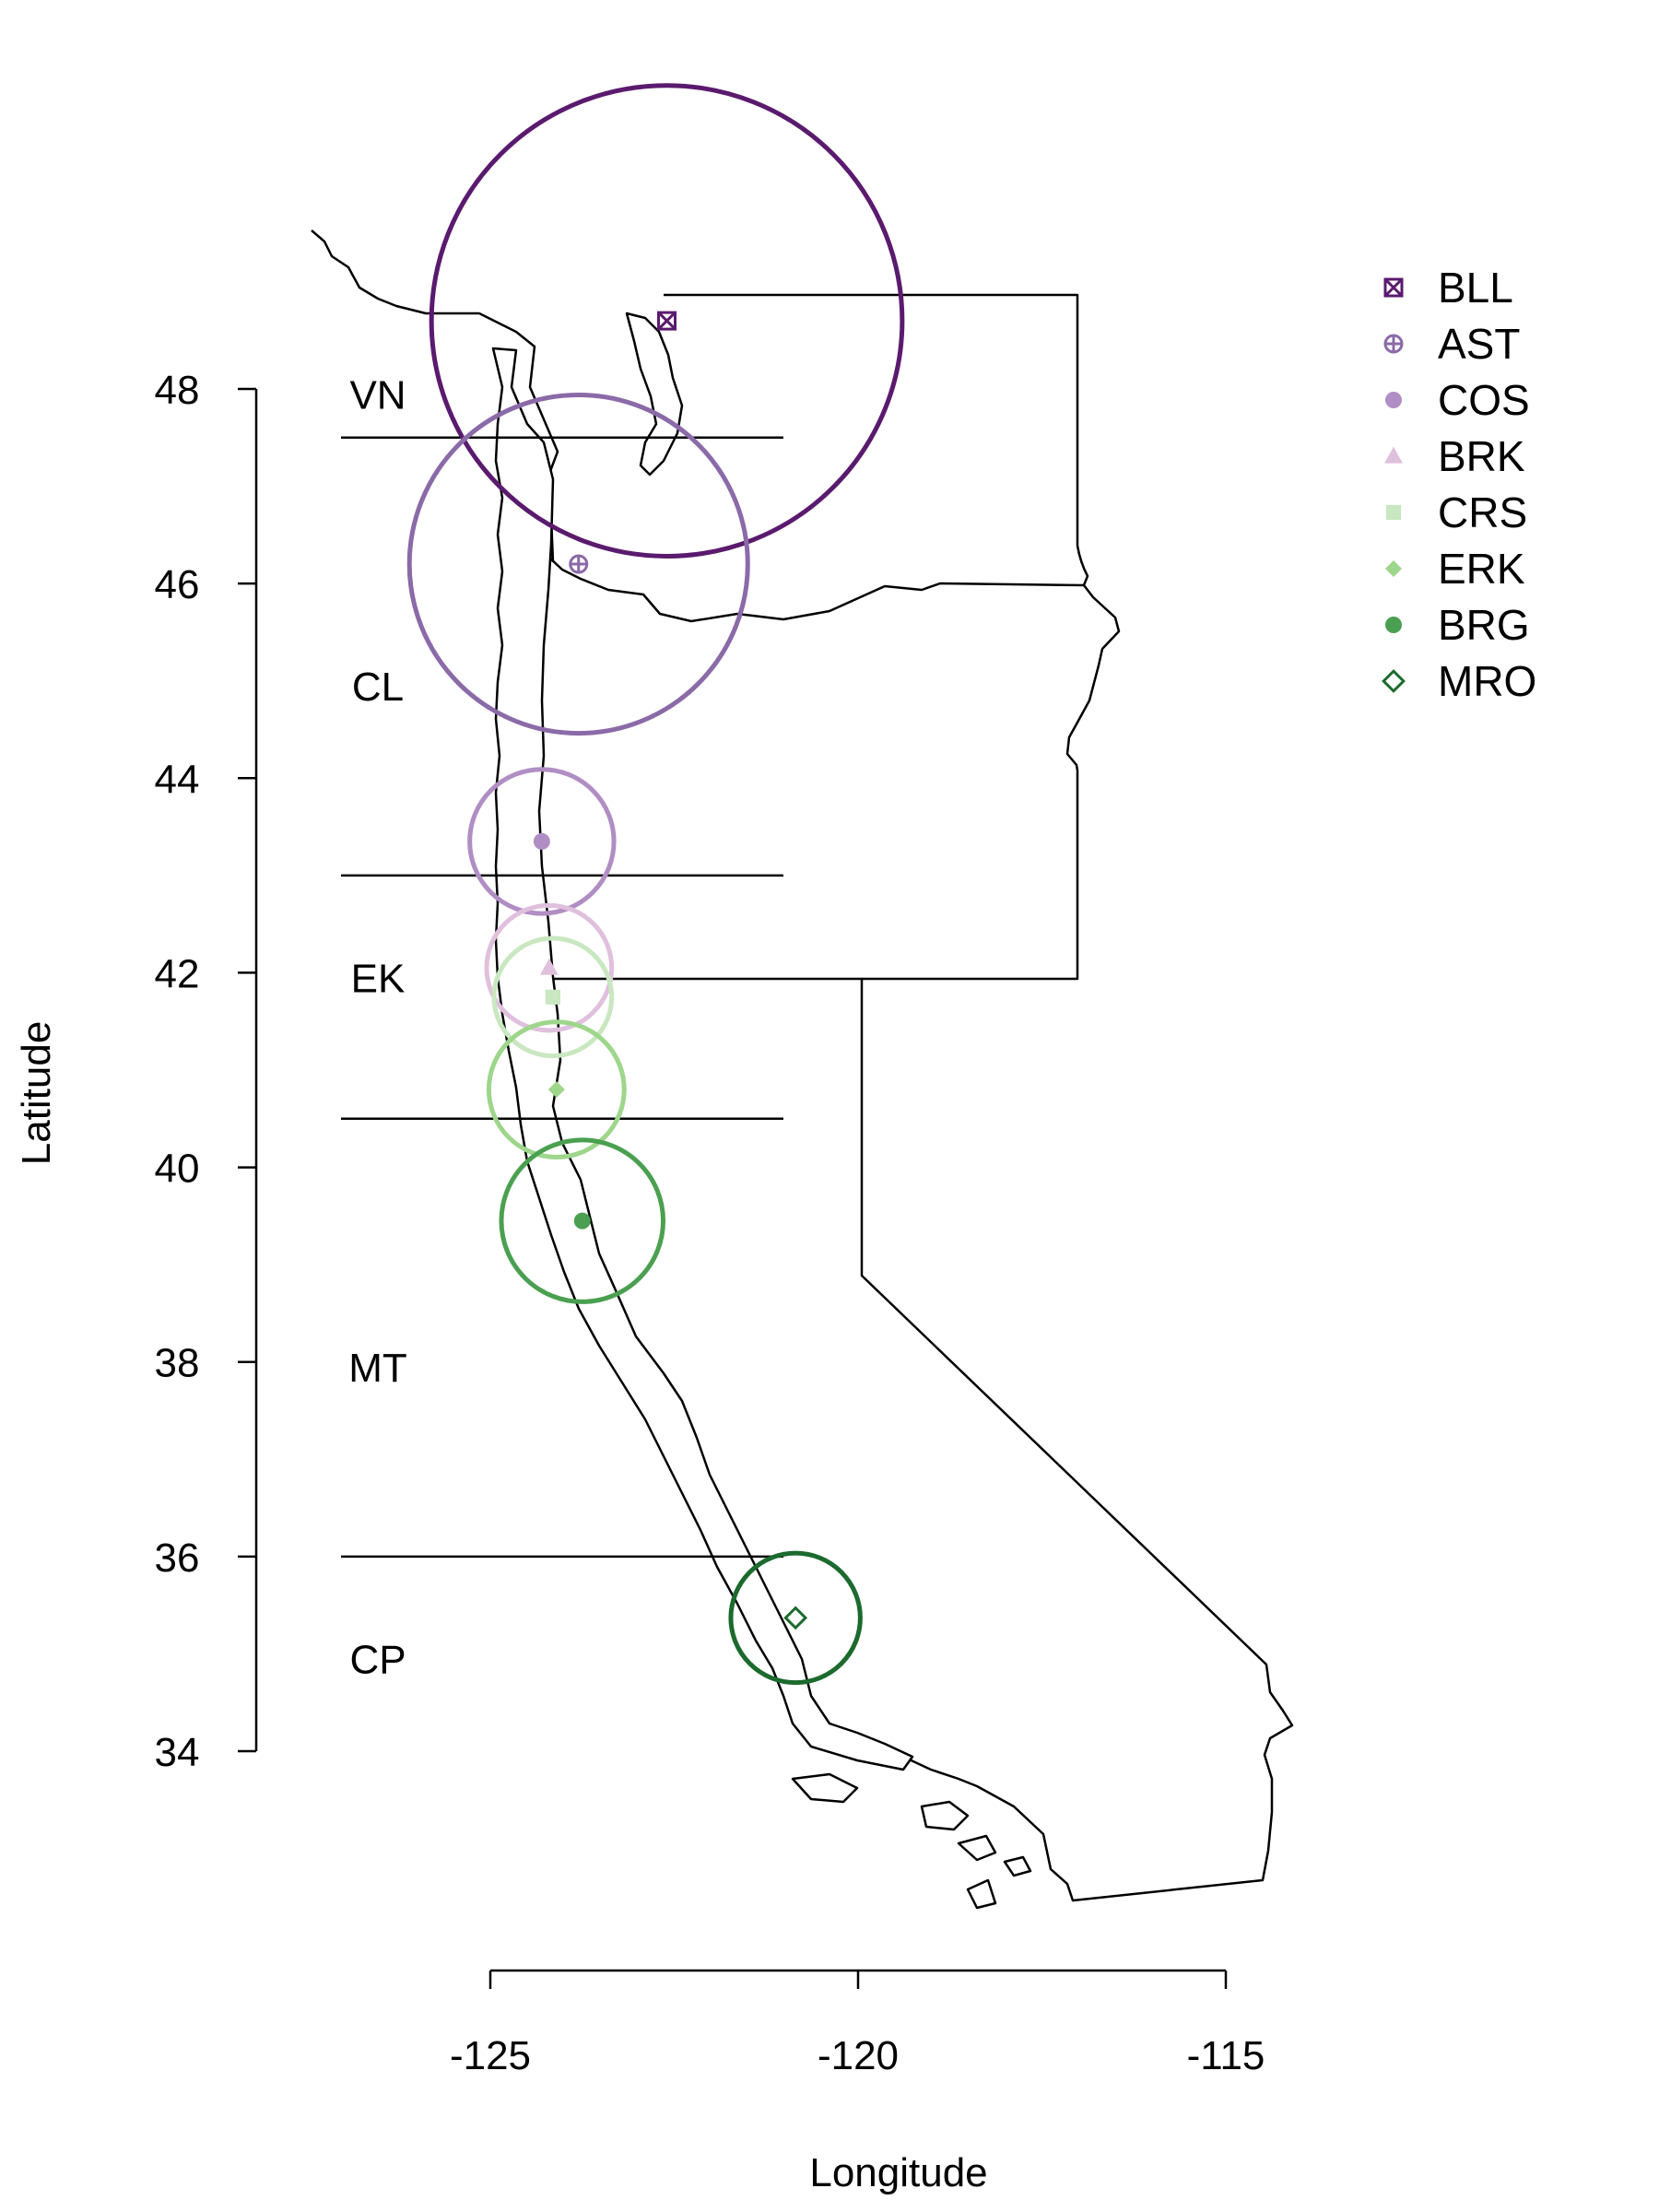 This screenshot has height=2212, width=1659. Describe the element at coordinates (1393, 400) in the screenshot. I see `marker-cos-legend` at that location.